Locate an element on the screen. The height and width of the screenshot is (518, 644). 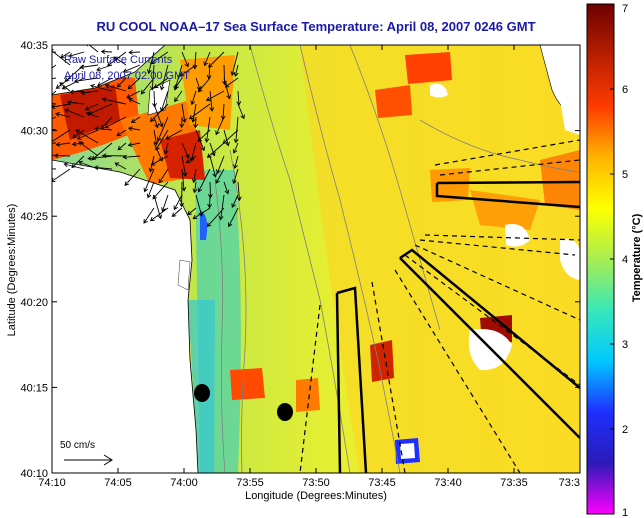
colorbar-tick-label: 2 is located at coordinates (625, 430).